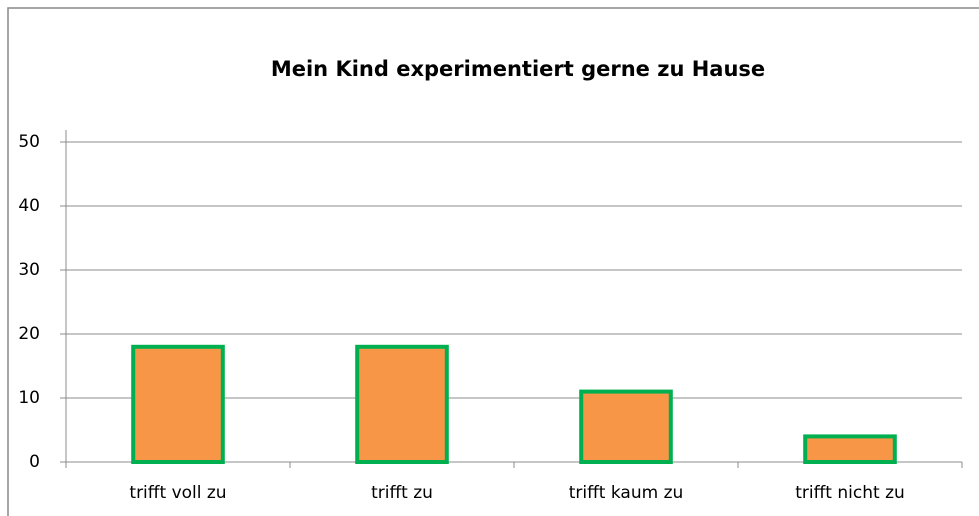  I want to click on y-tick-label: 0, so click(34, 462).